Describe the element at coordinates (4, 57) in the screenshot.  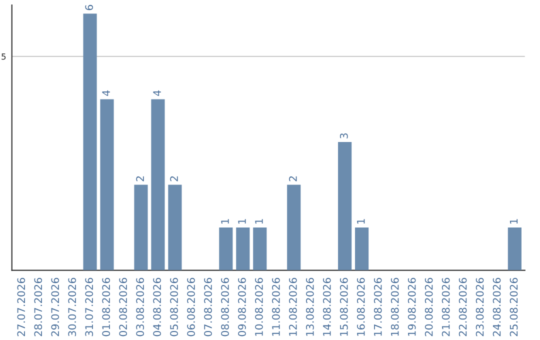
I see `y-tick-label: 5` at that location.